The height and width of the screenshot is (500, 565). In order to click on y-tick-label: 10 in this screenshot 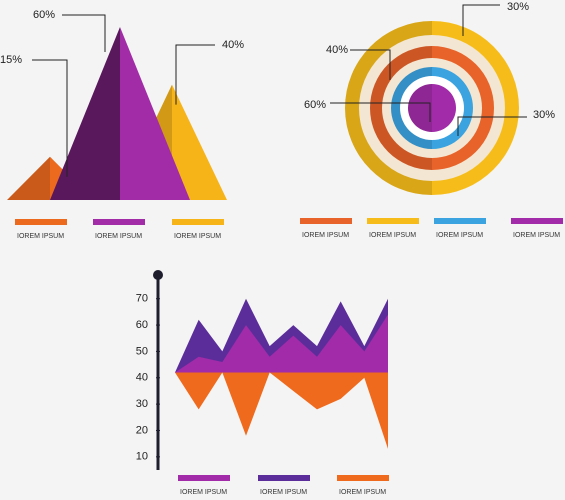, I will do `click(142, 457)`.